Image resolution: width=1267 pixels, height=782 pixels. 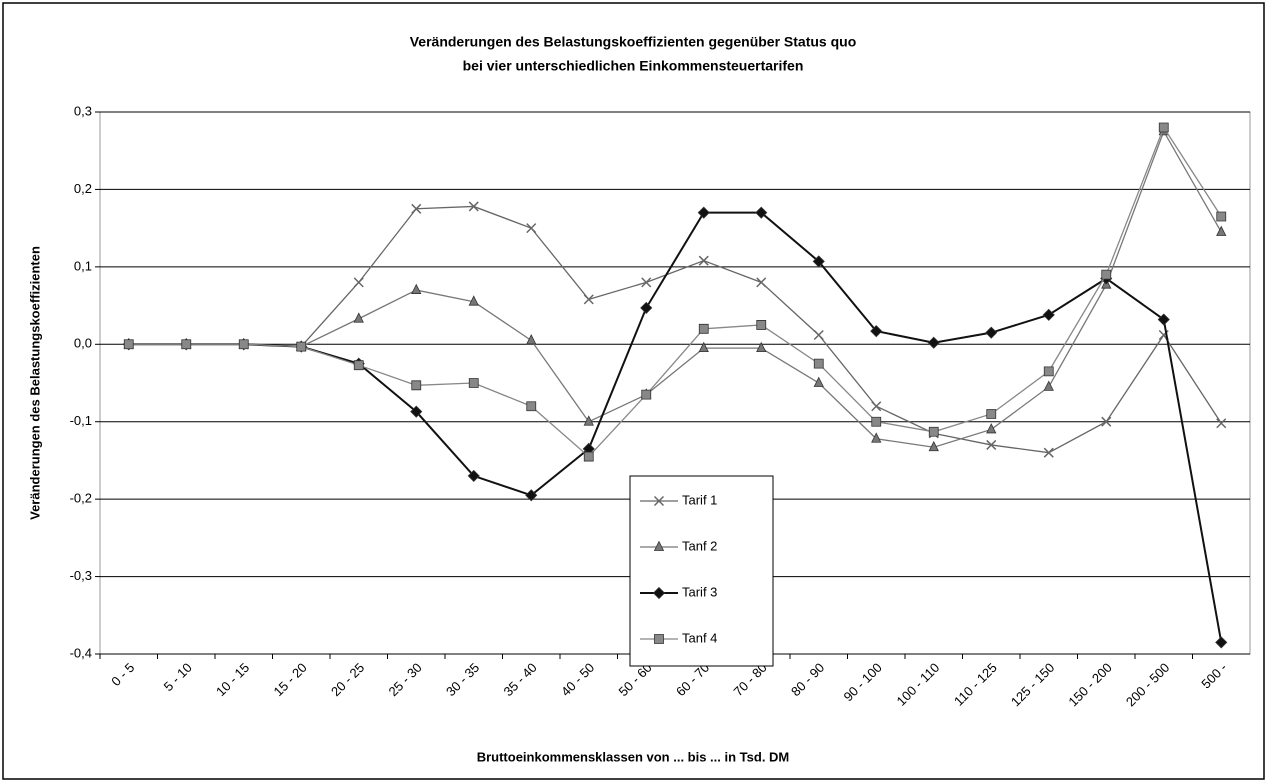 What do you see at coordinates (83, 265) in the screenshot?
I see `y-tick-label: 0,1` at bounding box center [83, 265].